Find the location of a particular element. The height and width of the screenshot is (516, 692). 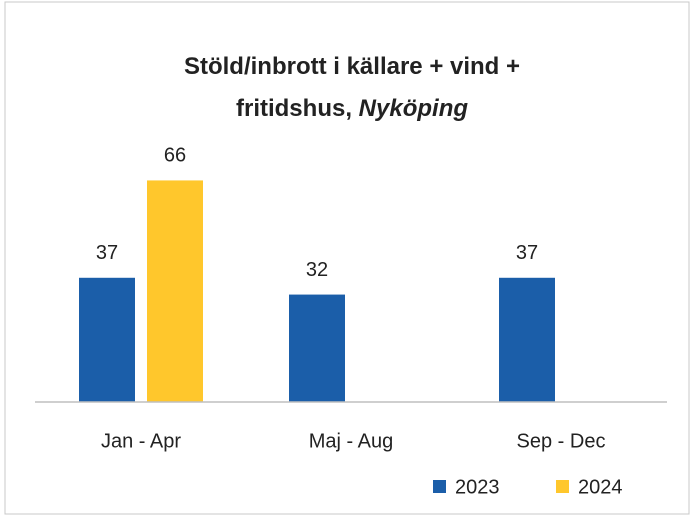

chart-title: fritidshus, Nyköping is located at coordinates (352, 108).